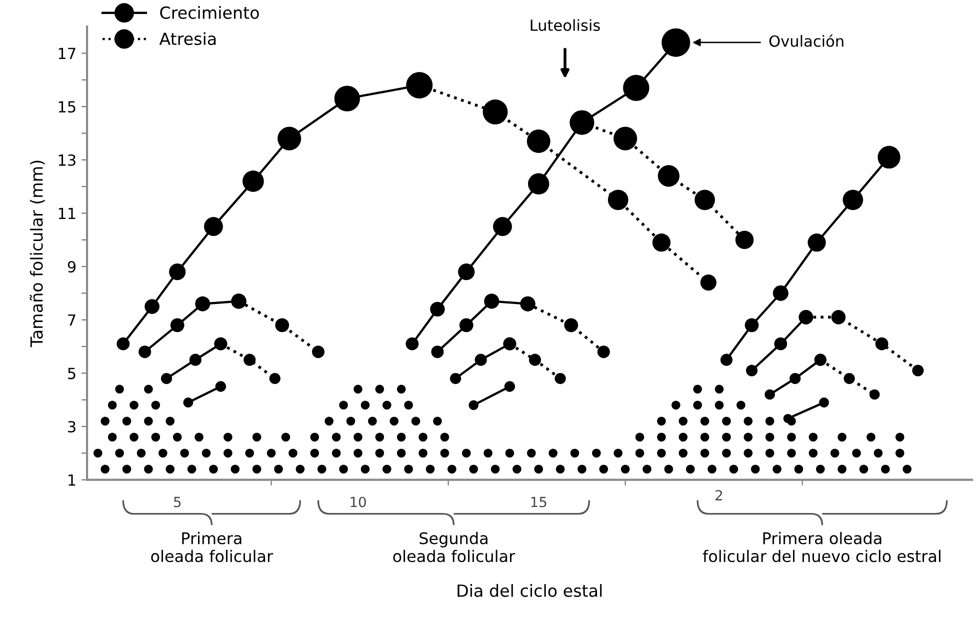  What do you see at coordinates (719, 495) in the screenshot?
I see `text: 2` at bounding box center [719, 495].